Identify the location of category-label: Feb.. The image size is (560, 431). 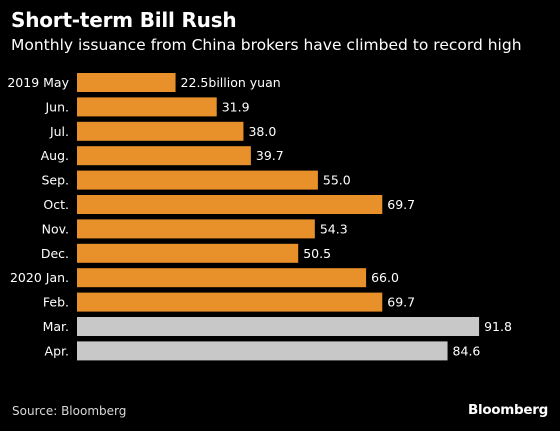
(56, 302).